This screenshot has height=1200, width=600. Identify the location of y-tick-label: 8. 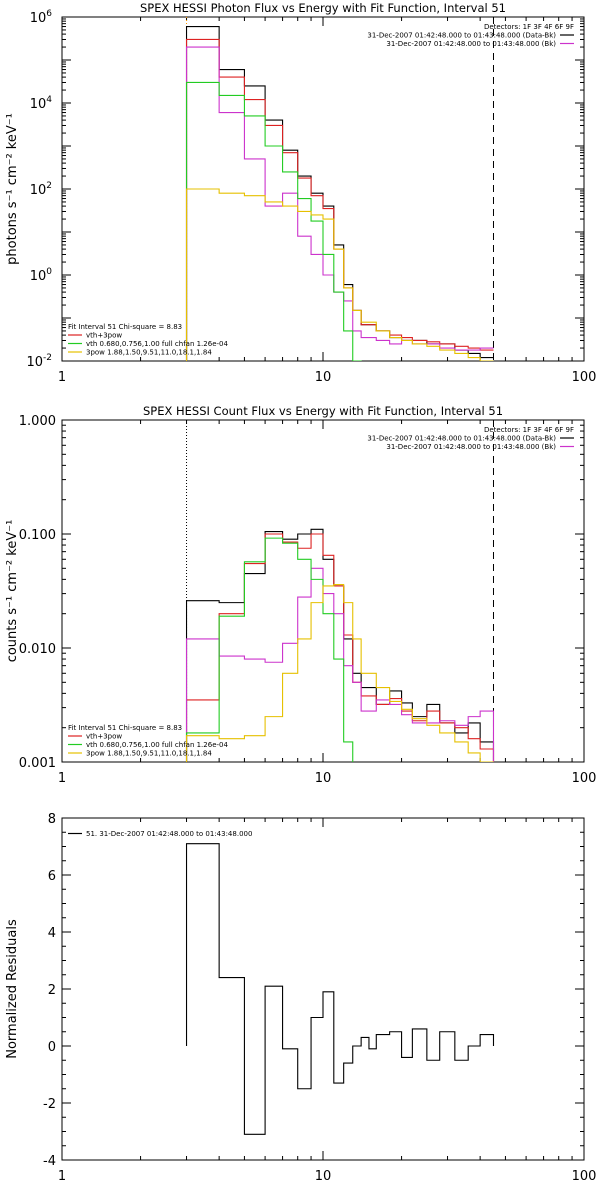
(52, 819).